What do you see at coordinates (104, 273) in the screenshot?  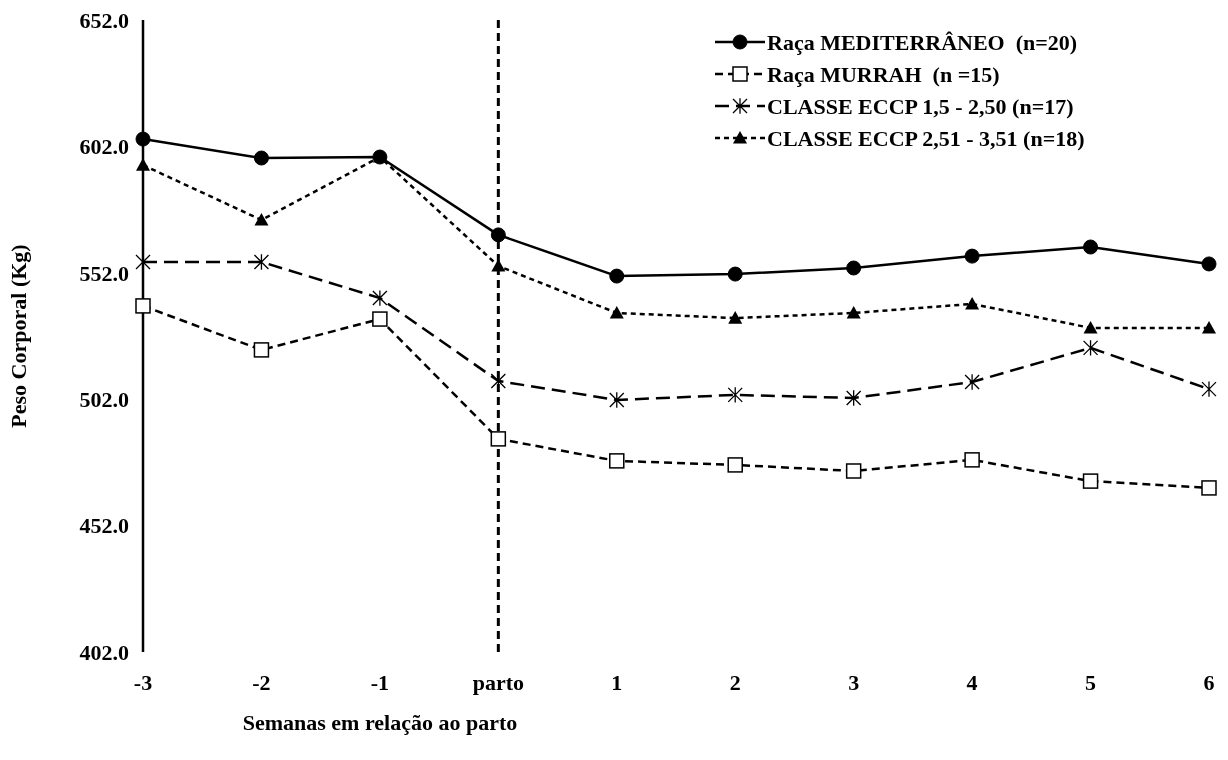 I see `y-tick-label: 552.0` at bounding box center [104, 273].